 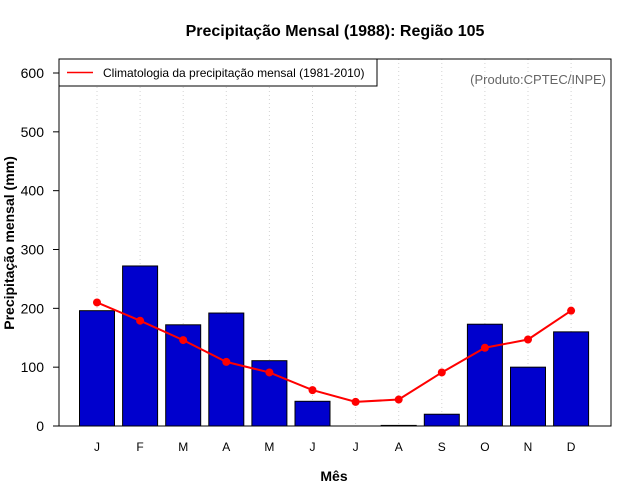 I want to click on y-axis-label: Precipitação mensal (mm), so click(x=9, y=243).